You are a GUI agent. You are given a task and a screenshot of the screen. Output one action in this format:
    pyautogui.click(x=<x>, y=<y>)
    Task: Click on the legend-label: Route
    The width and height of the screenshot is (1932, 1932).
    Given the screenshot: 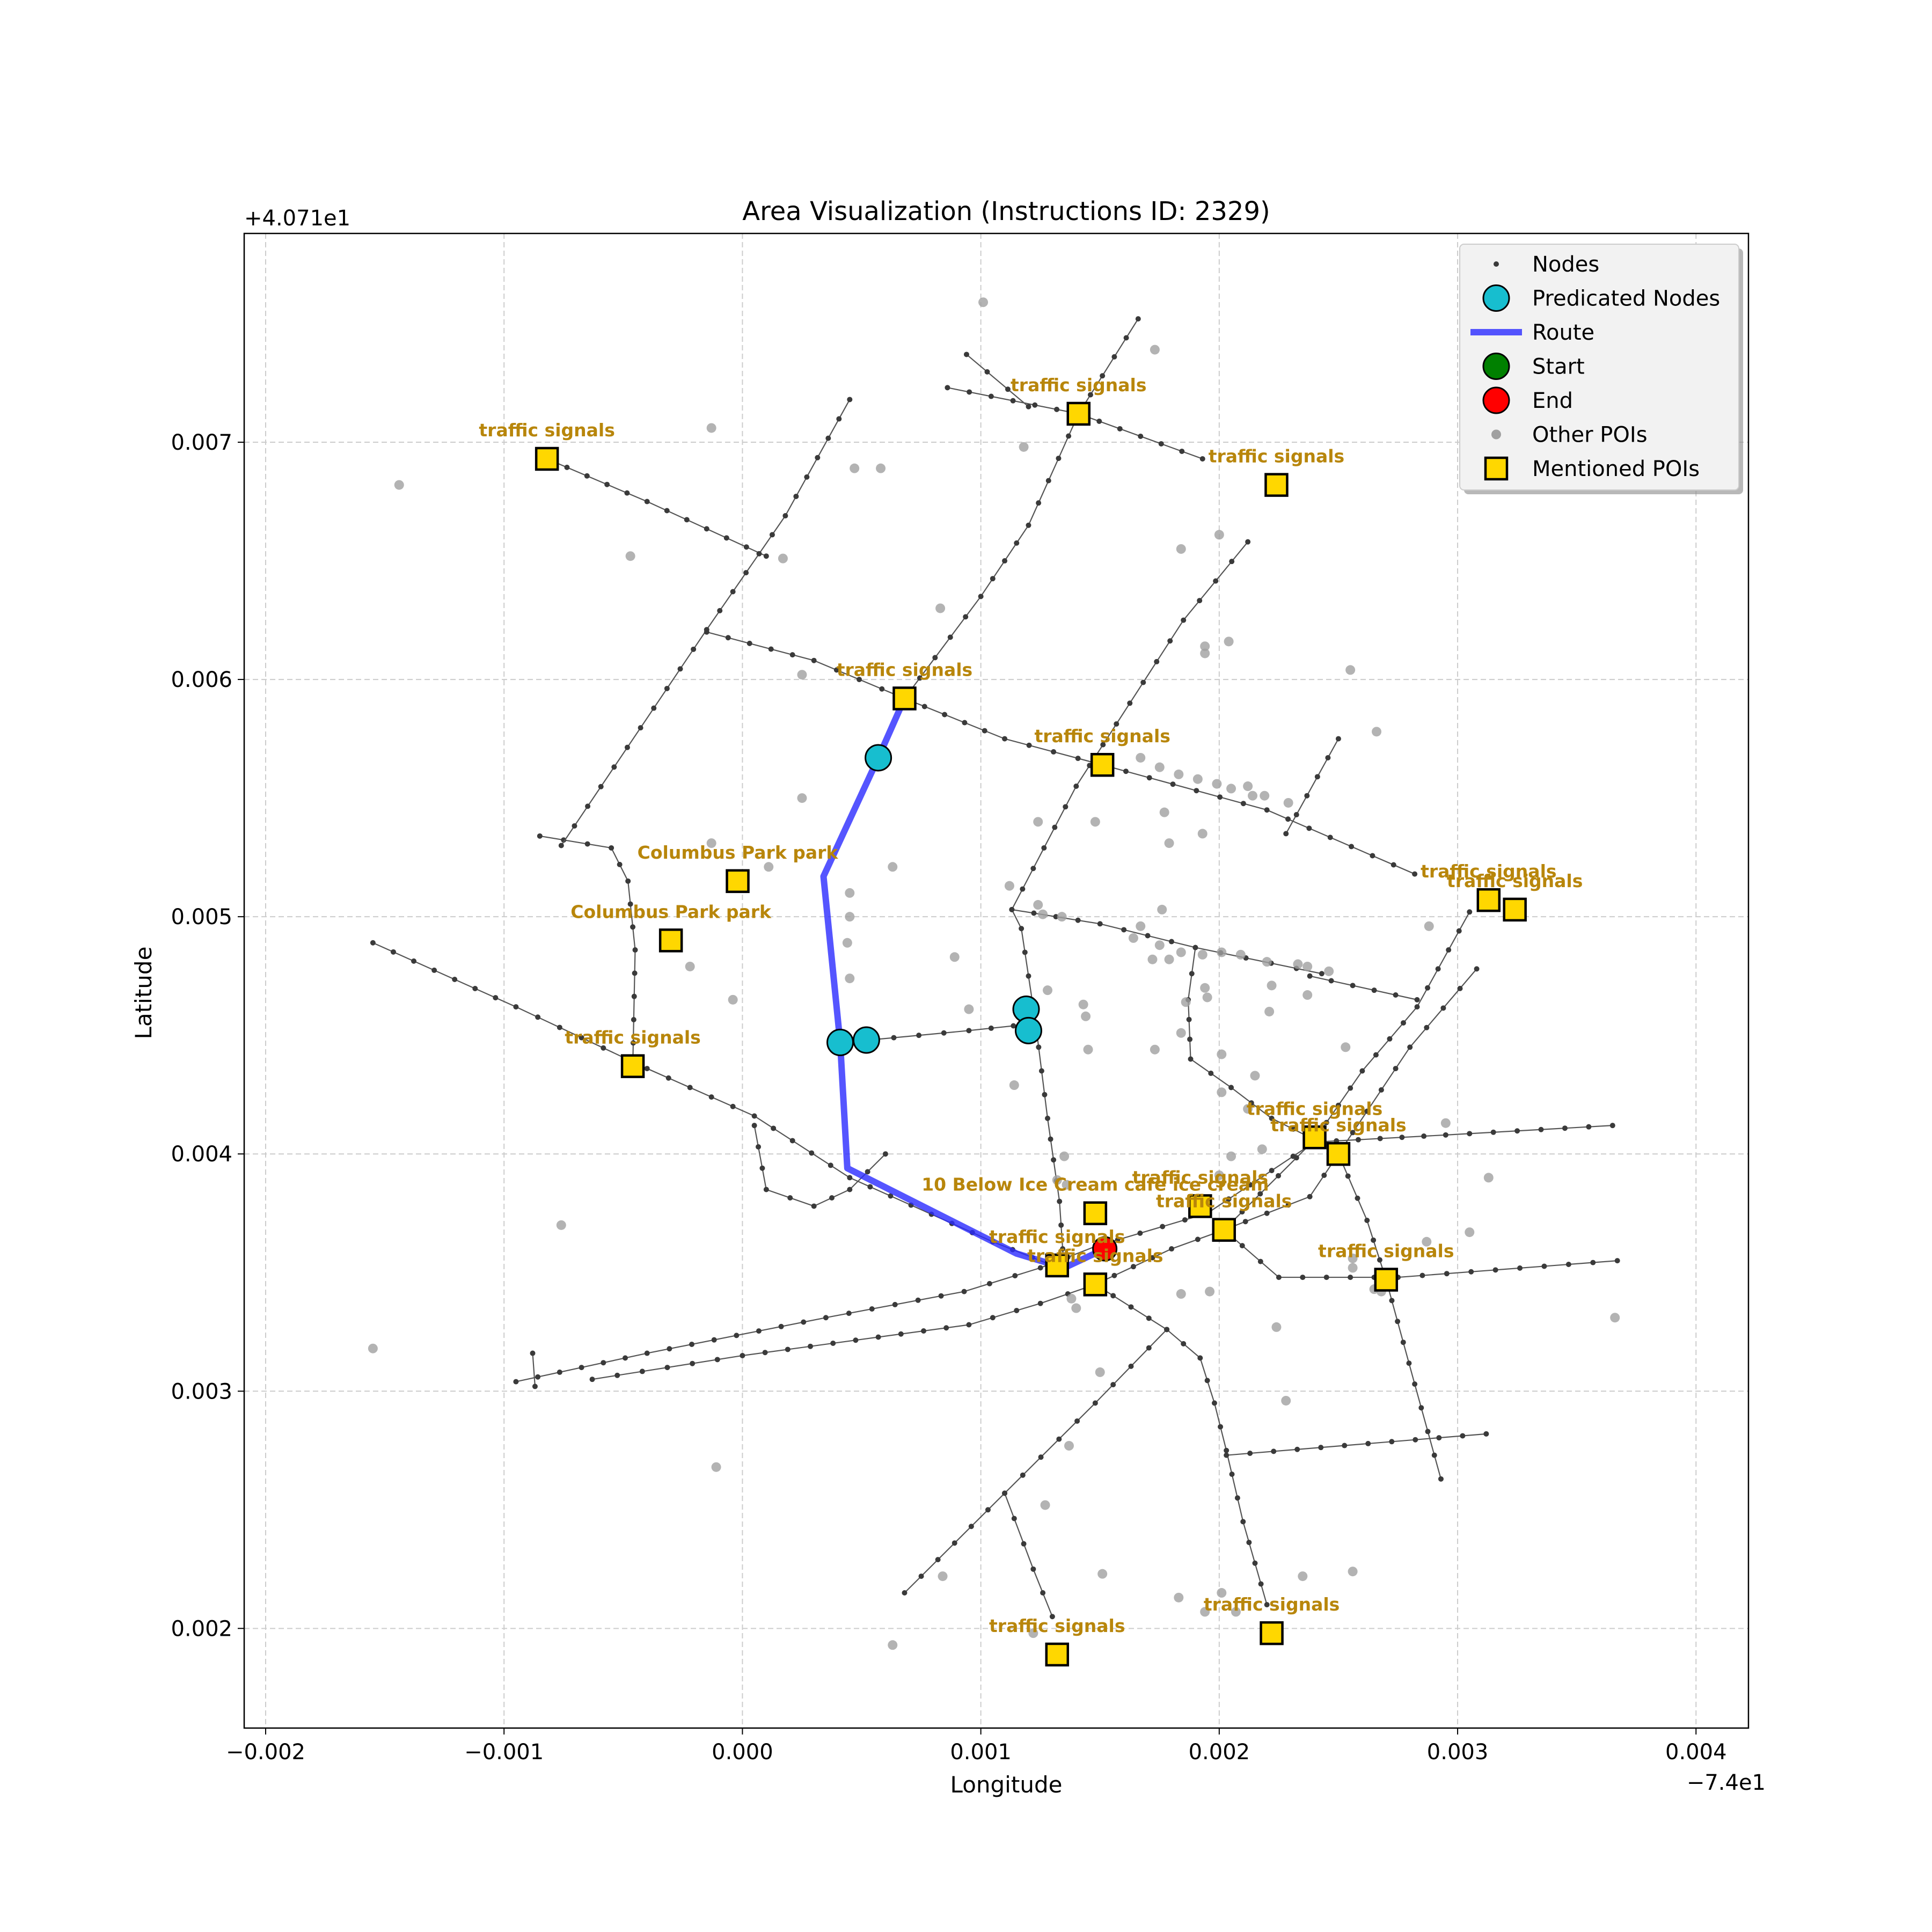 What is the action you would take?
    pyautogui.click(x=1563, y=332)
    